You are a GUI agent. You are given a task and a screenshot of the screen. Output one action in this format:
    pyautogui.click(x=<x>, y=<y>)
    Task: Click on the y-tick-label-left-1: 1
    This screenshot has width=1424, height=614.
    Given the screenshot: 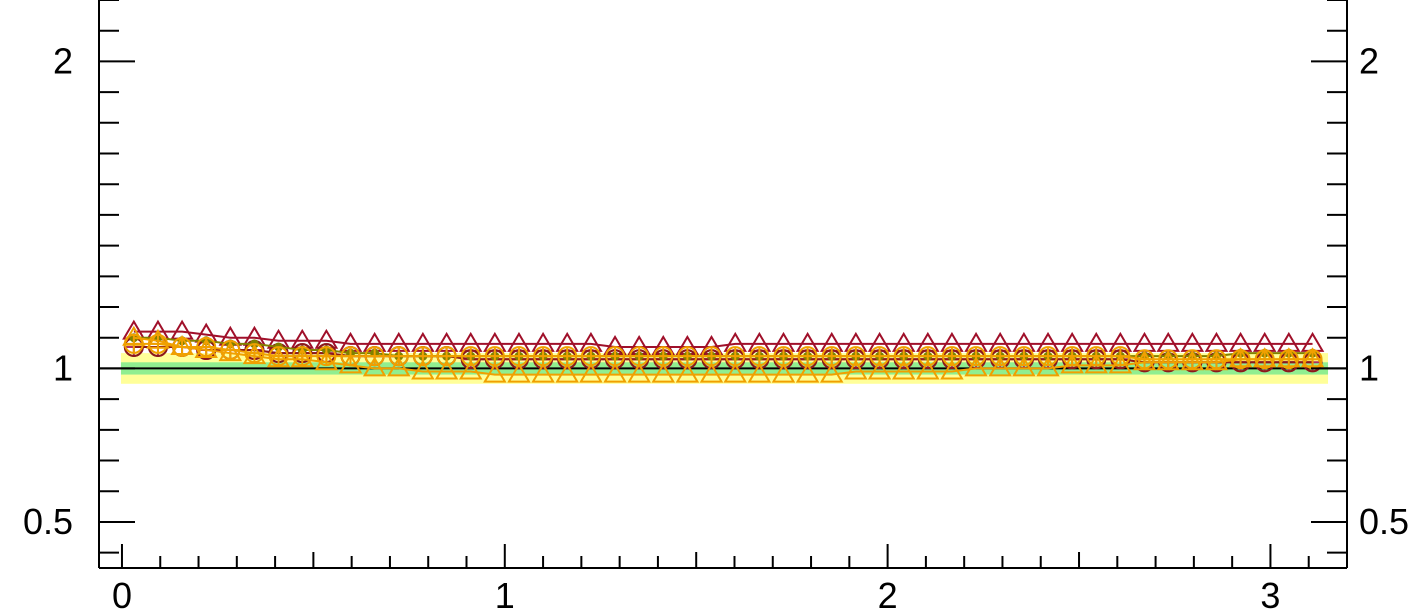 What is the action you would take?
    pyautogui.click(x=63, y=367)
    